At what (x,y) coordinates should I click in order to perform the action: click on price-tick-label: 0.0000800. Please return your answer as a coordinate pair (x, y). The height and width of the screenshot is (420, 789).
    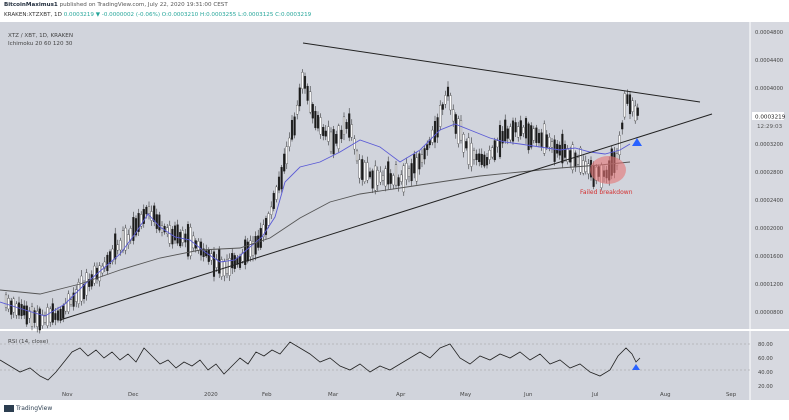
    Looking at the image, I should click on (769, 313).